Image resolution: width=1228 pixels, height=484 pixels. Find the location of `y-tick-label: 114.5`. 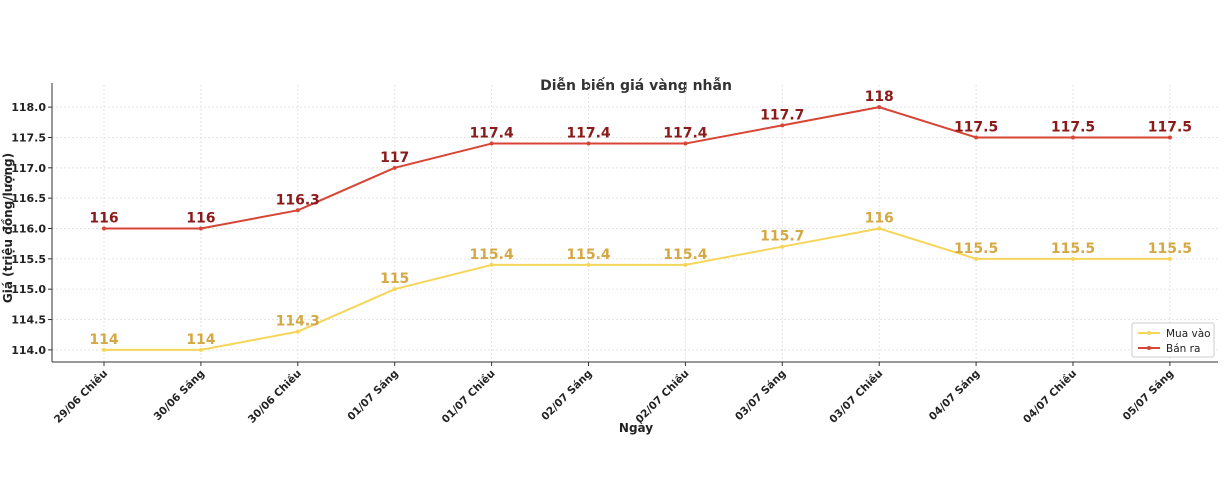

y-tick-label: 114.5 is located at coordinates (28, 320).